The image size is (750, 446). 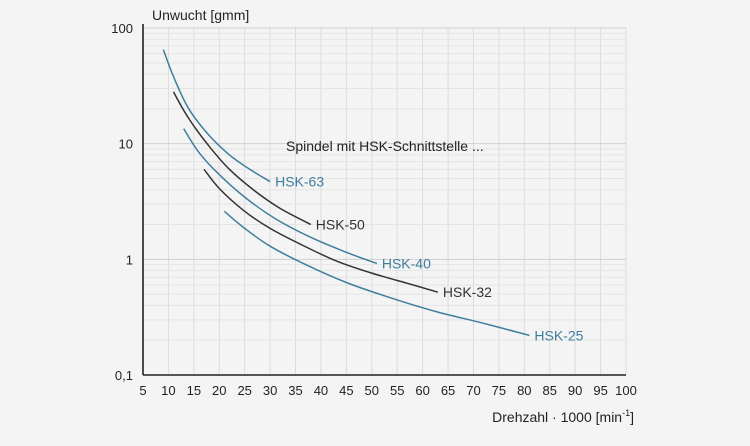 What do you see at coordinates (200, 15) in the screenshot?
I see `y-axis-label: Unwucht [gmm]` at bounding box center [200, 15].